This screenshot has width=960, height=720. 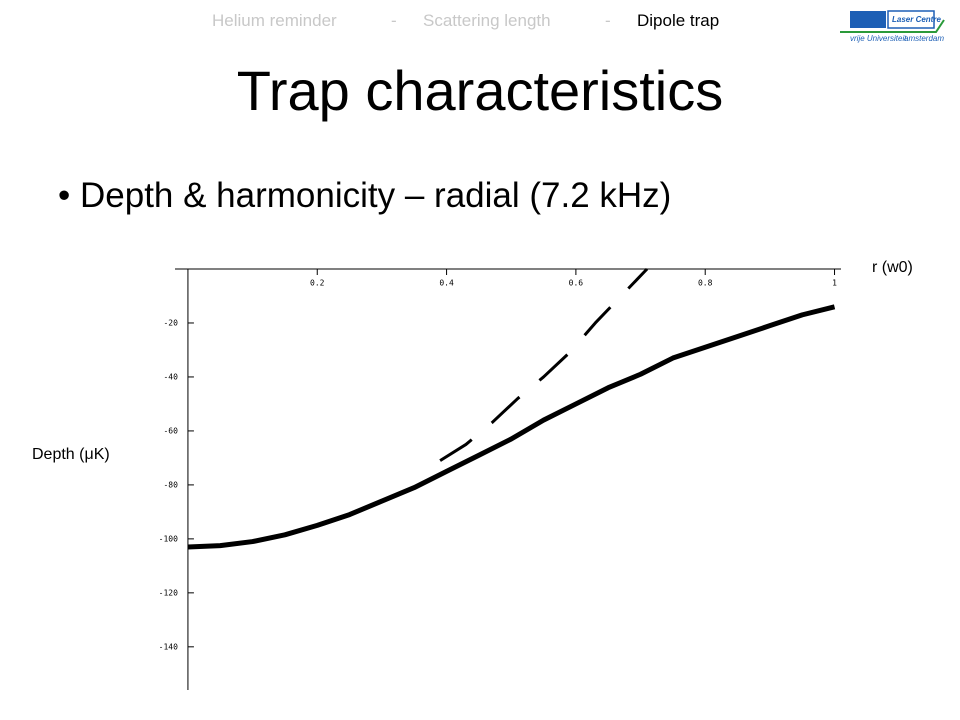 I want to click on y-tick-label: -20, so click(x=170, y=322).